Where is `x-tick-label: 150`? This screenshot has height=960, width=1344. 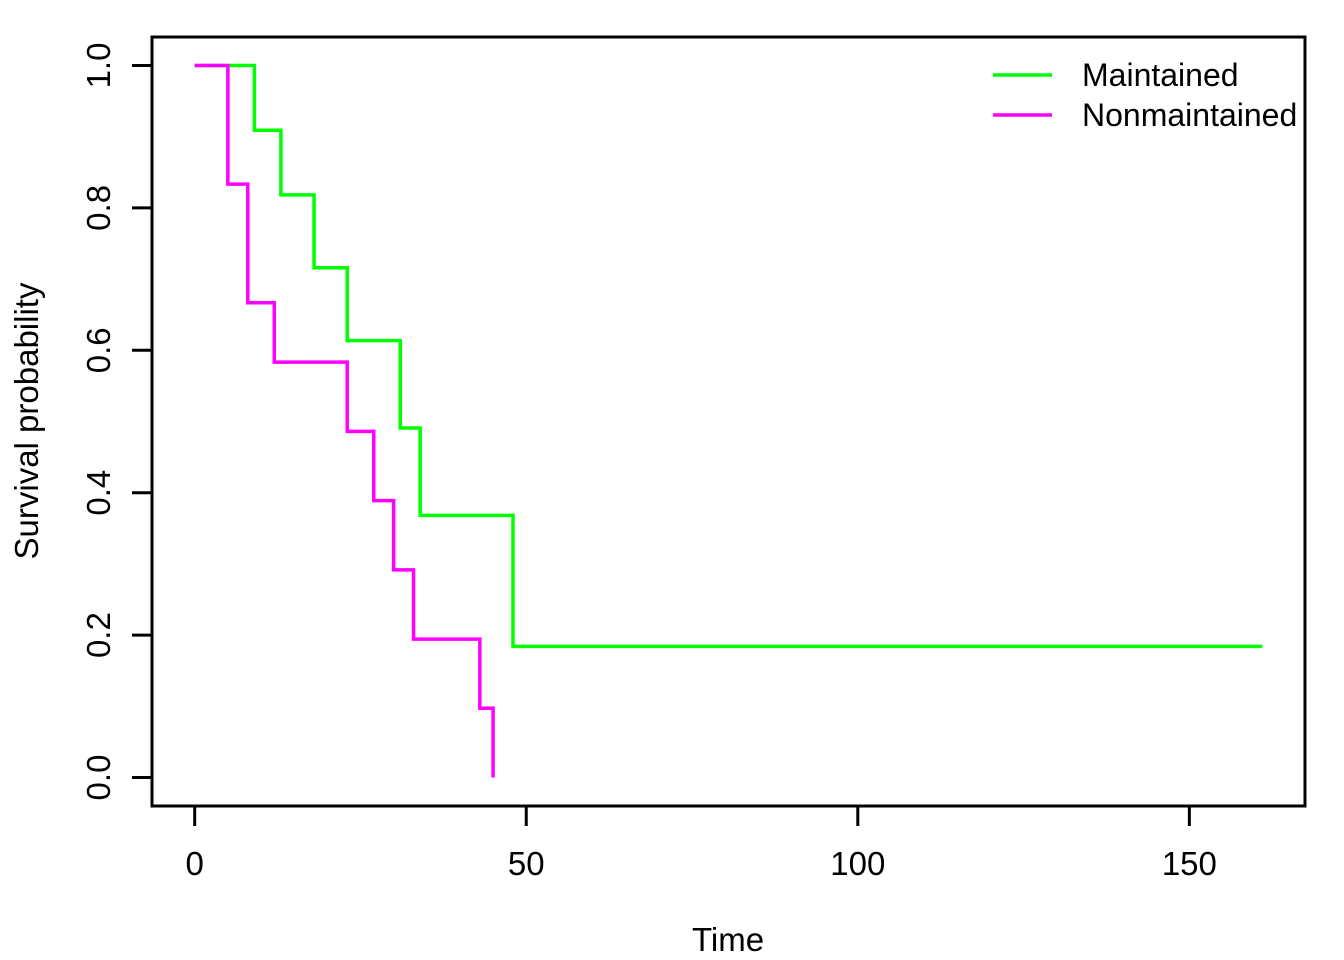 x-tick-label: 150 is located at coordinates (1189, 863).